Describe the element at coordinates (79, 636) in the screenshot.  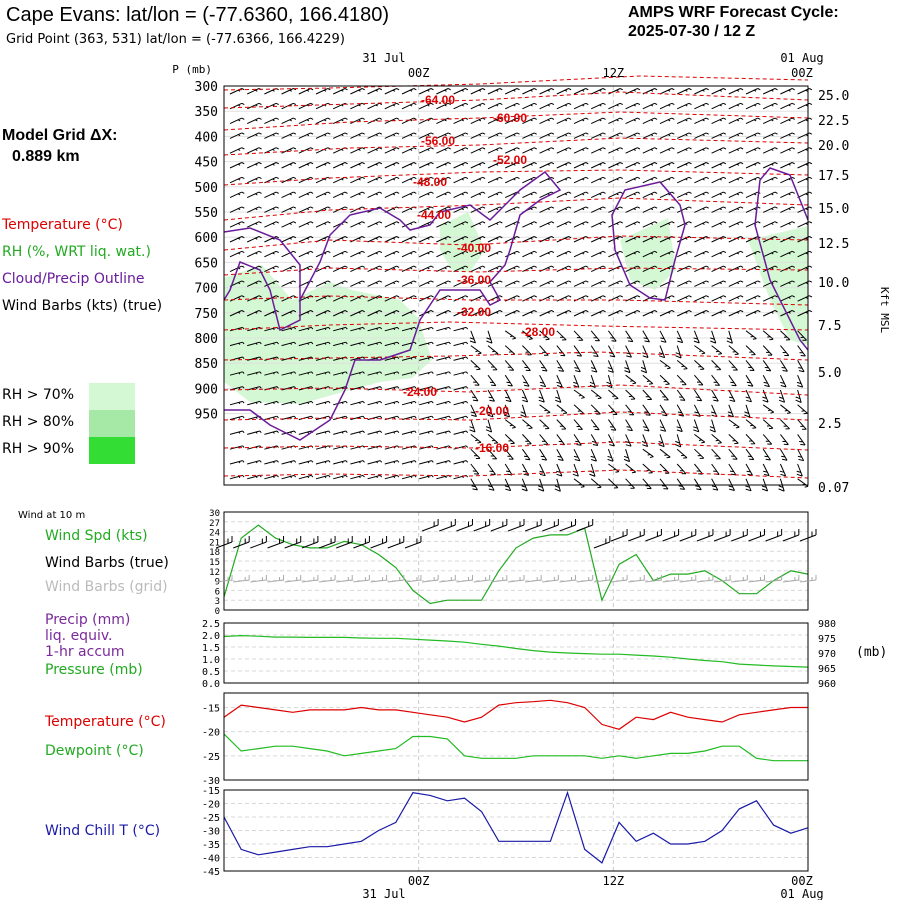
I see `legend-precip-liq: liq. equiv.` at that location.